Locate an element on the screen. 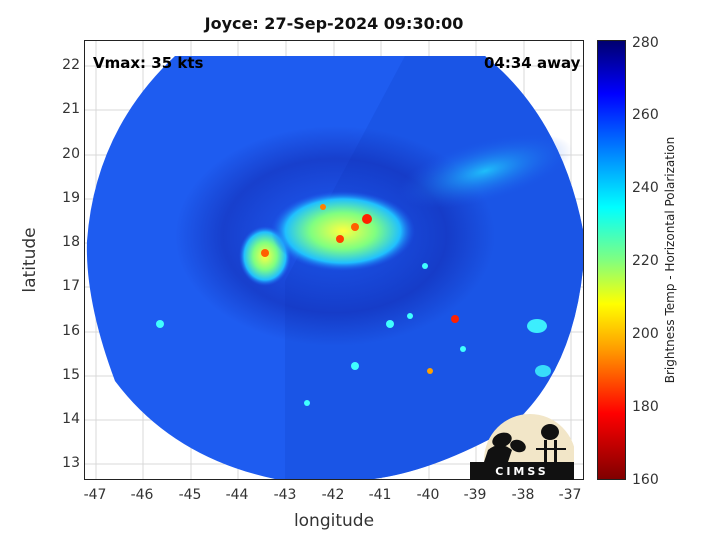 The width and height of the screenshot is (720, 540). x-tick-label: -38 is located at coordinates (523, 495).